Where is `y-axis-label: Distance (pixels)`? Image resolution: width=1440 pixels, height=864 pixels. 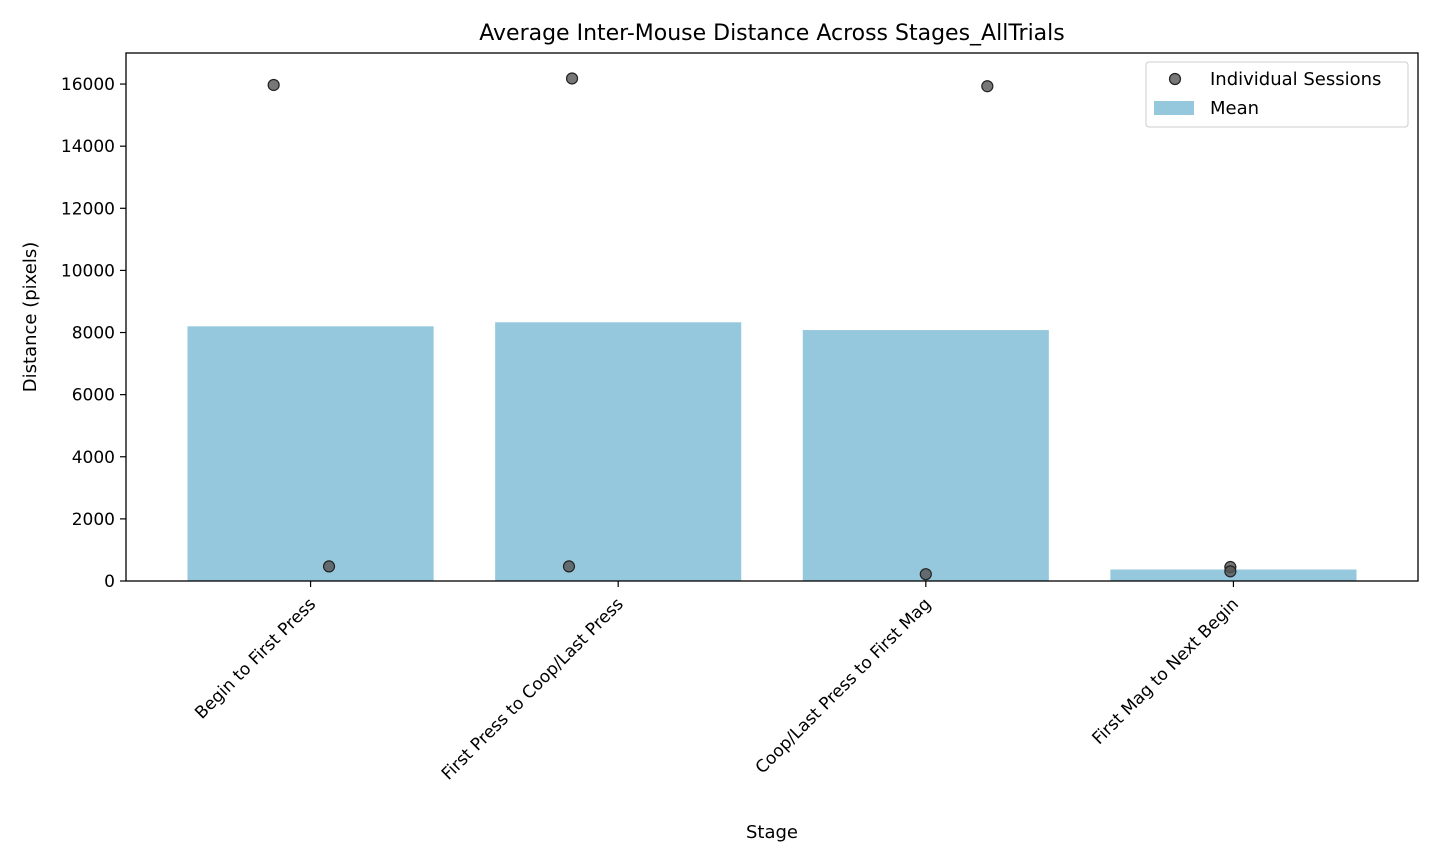 y-axis-label: Distance (pixels) is located at coordinates (30, 317).